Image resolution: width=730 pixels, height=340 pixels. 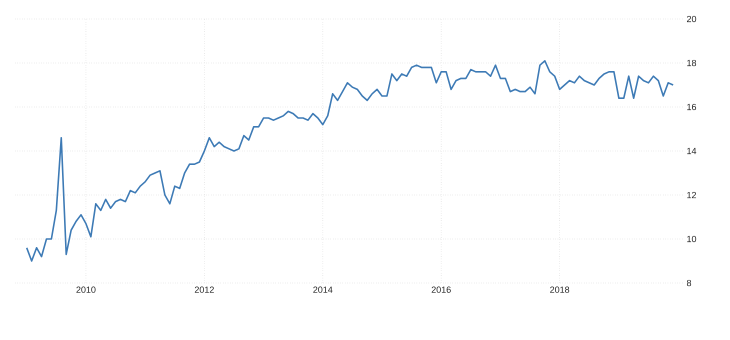 What do you see at coordinates (691, 151) in the screenshot?
I see `y-tick-label: 14` at bounding box center [691, 151].